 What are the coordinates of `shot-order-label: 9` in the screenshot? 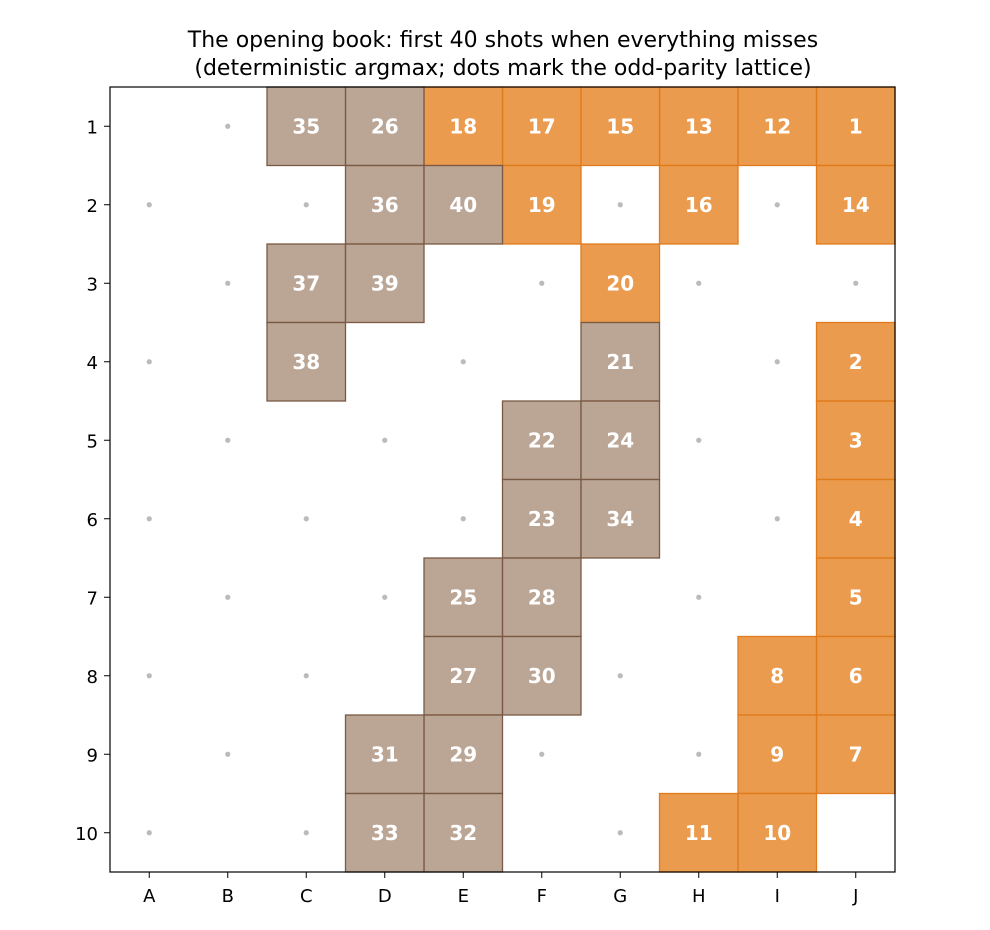 It's located at (777, 754).